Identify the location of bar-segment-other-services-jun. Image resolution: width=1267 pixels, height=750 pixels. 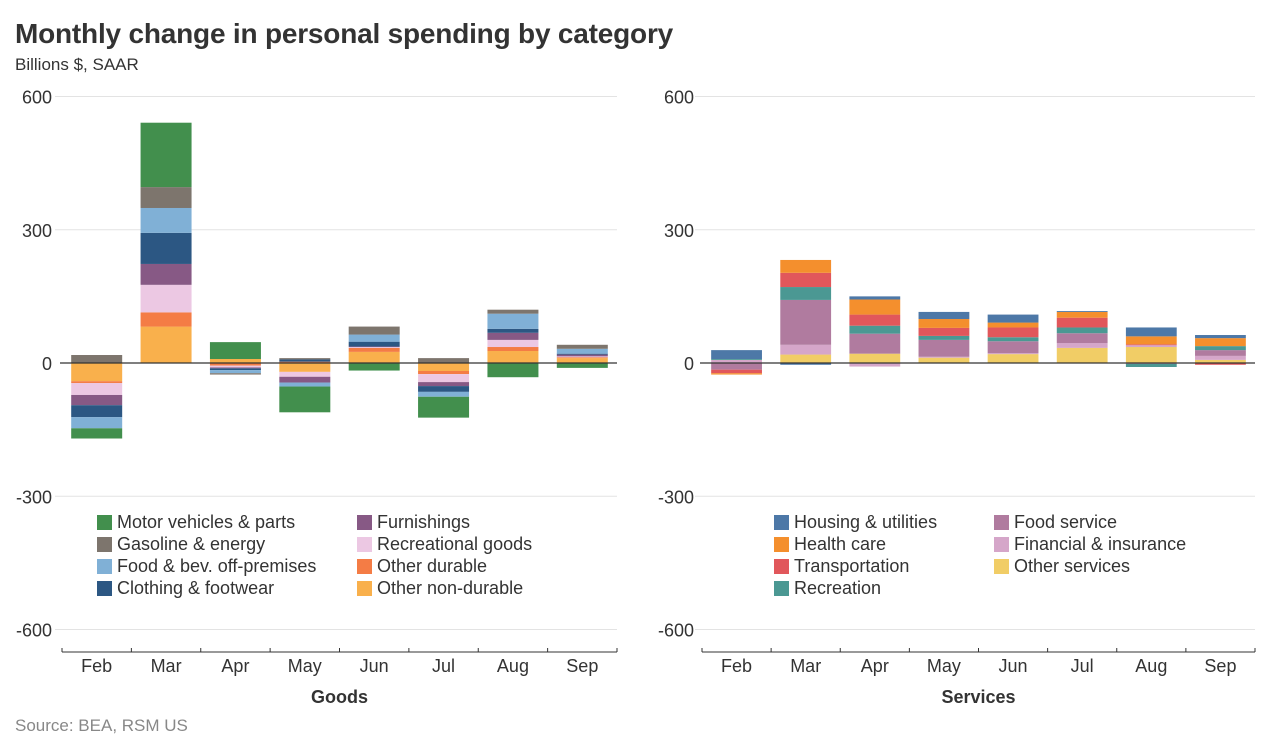
(1013, 358).